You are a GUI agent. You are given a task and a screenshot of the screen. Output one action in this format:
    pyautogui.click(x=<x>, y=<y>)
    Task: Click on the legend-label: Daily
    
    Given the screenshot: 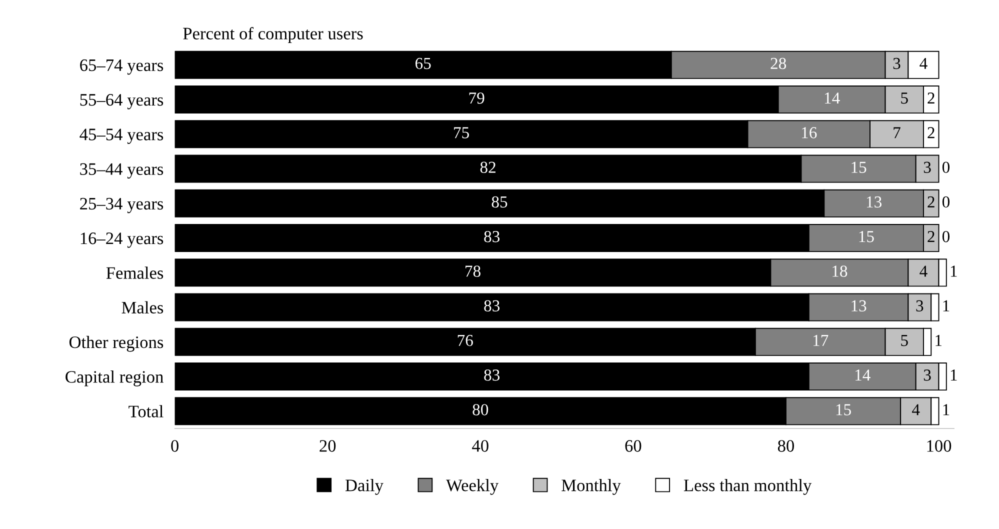 What is the action you would take?
    pyautogui.click(x=364, y=487)
    